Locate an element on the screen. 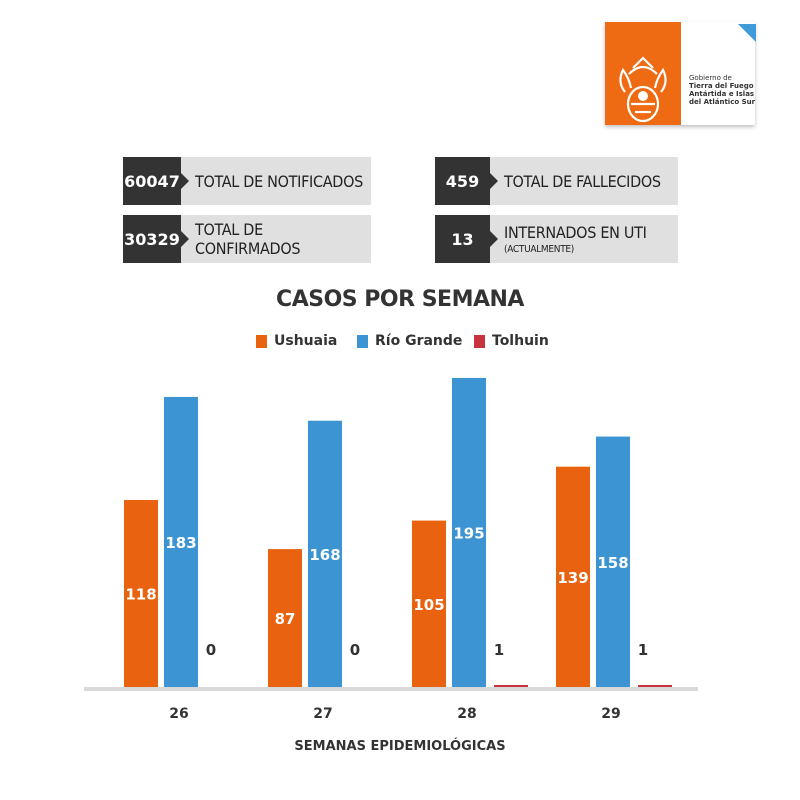 Image resolution: width=800 pixels, height=800 pixels. provincial-seal-icon is located at coordinates (643, 89).